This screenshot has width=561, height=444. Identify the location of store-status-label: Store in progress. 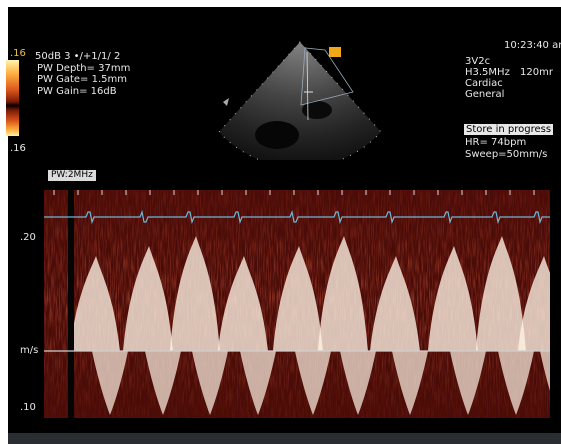
(509, 129).